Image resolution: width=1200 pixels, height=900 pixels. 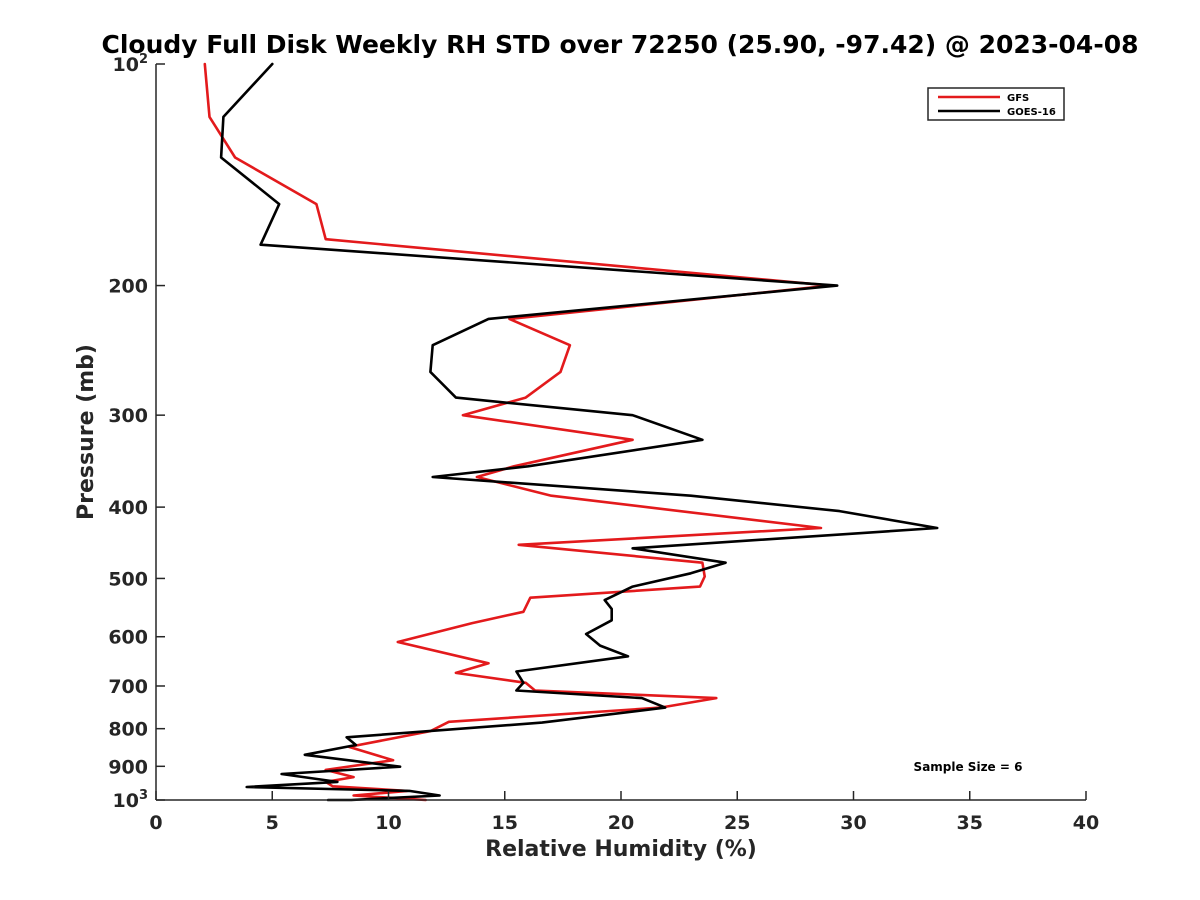 What do you see at coordinates (128, 579) in the screenshot?
I see `y-tick-label: 500` at bounding box center [128, 579].